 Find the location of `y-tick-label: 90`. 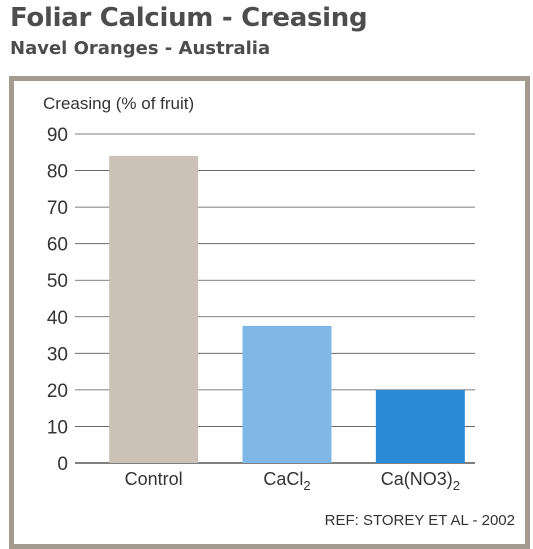

y-tick-label: 90 is located at coordinates (57, 135).